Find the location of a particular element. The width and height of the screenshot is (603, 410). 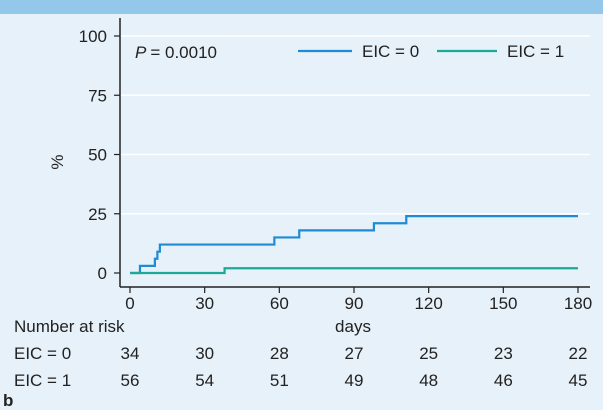

risk-value: 27 is located at coordinates (354, 353).